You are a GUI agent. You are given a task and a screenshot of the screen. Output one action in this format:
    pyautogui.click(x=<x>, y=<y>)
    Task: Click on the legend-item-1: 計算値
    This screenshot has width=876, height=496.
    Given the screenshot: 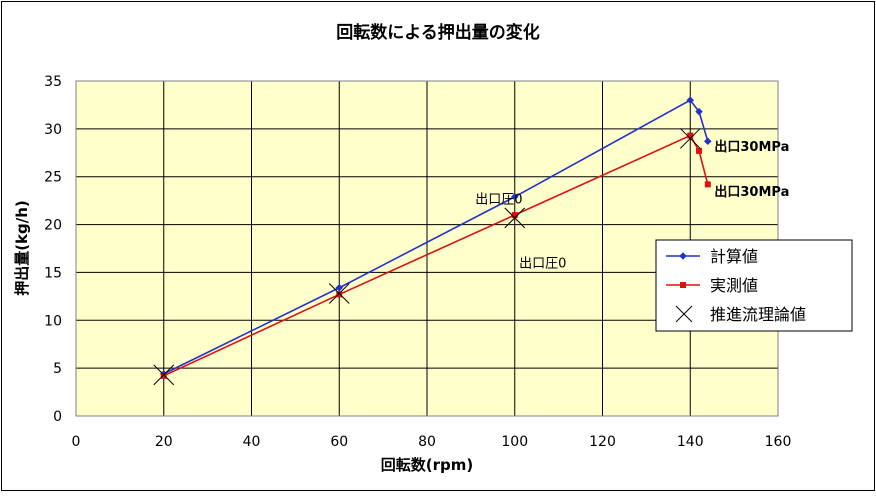 What is the action you would take?
    pyautogui.click(x=712, y=256)
    